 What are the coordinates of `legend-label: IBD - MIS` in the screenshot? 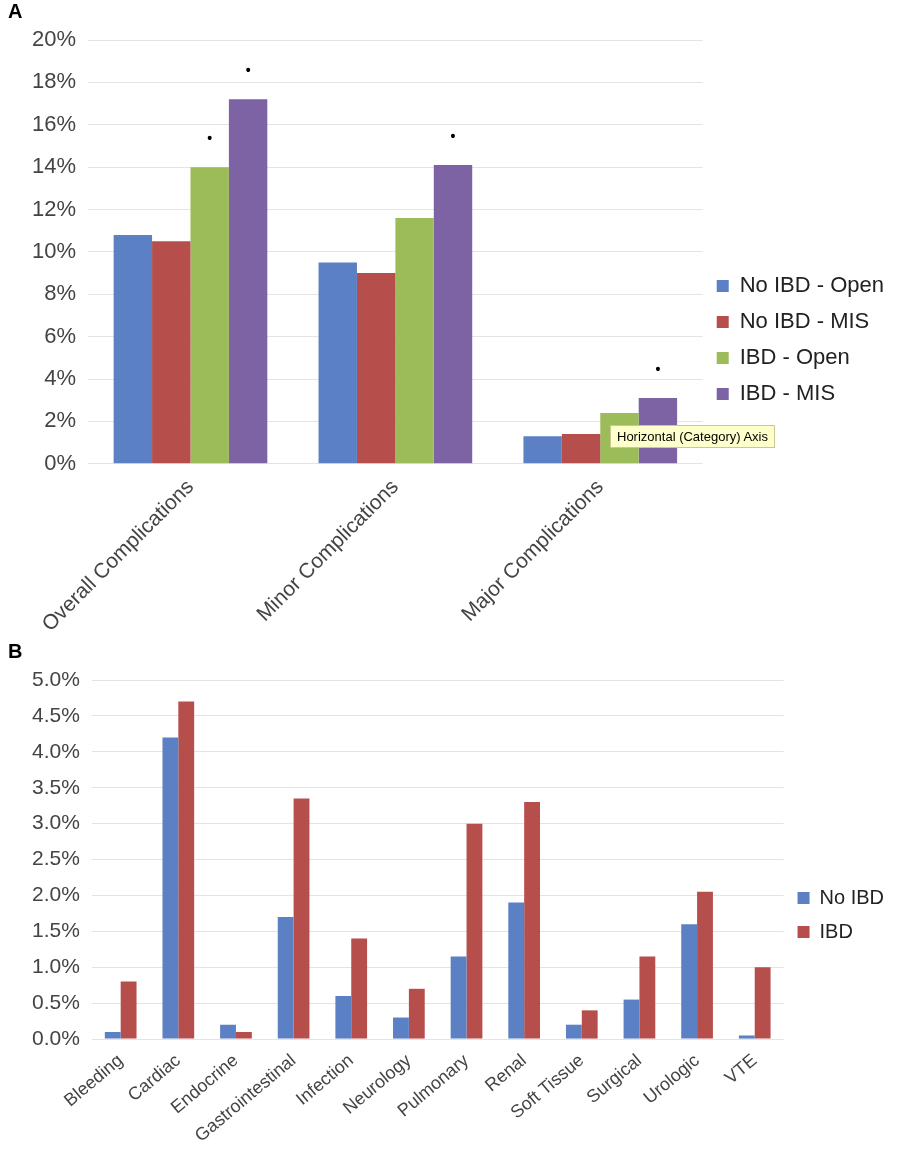 It's located at (787, 393).